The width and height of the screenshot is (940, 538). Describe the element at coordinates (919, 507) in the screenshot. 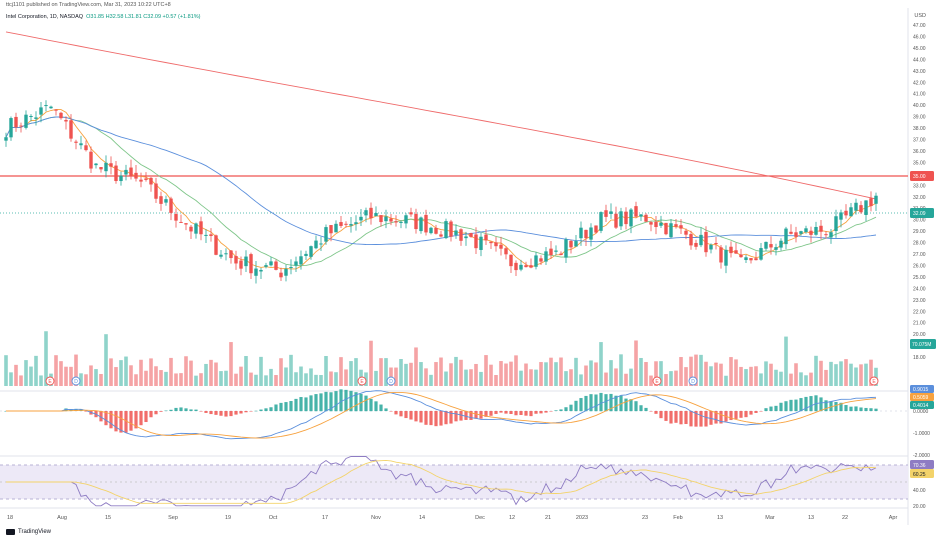

I see `rsi-tick-label: 20.00` at that location.